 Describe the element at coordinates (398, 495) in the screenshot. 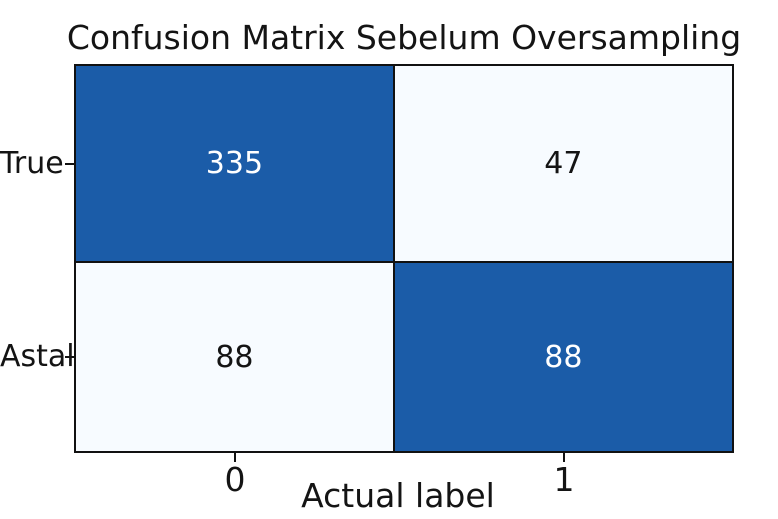

I see `x-axis-label: Actual label` at that location.